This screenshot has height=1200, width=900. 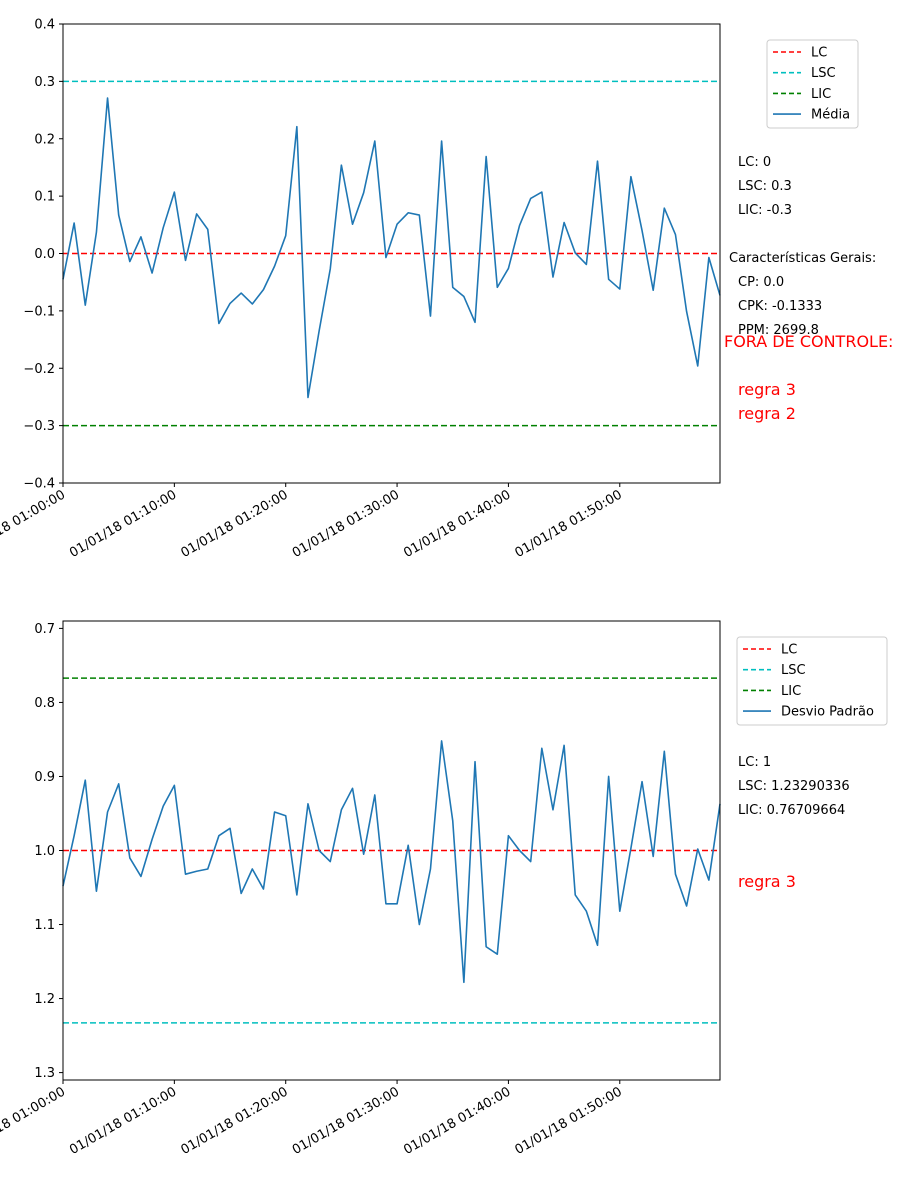 I want to click on y-tick-label: −0.3, so click(x=39, y=426).